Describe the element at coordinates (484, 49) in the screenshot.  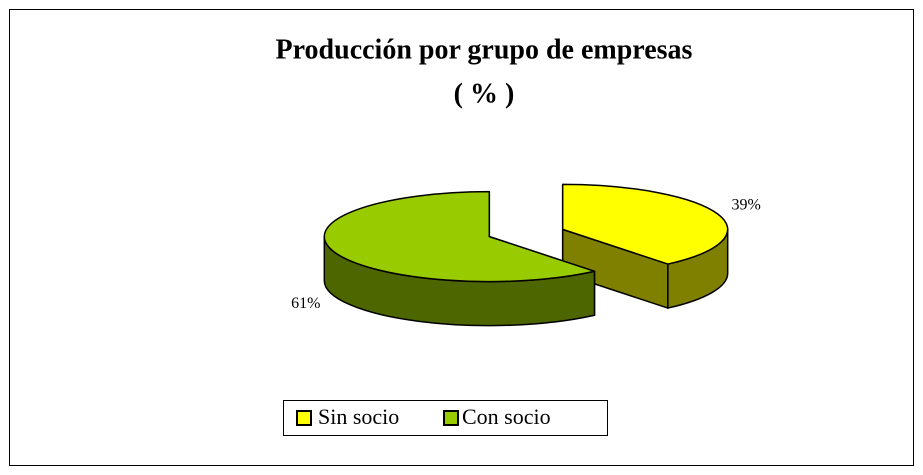
I see `chart-title: Producción por grupo de empresas` at that location.